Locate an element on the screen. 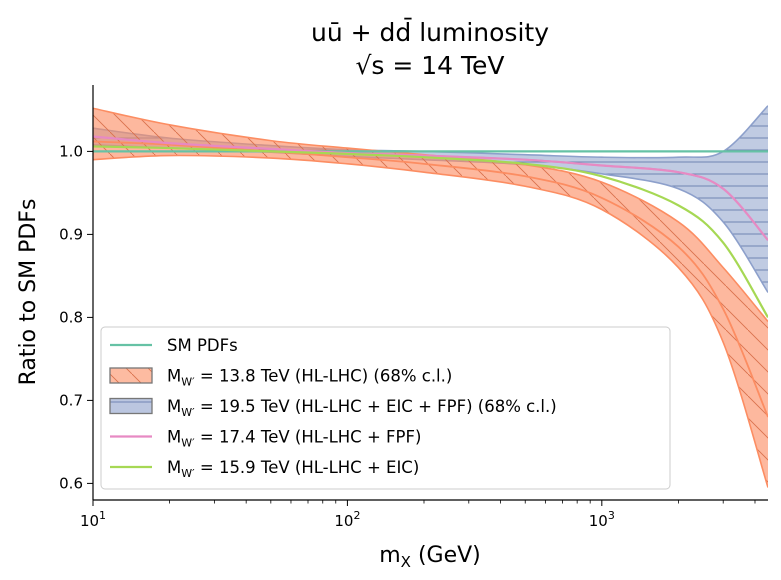 The width and height of the screenshot is (781, 580). y-tick-label-2: 0.8 is located at coordinates (71, 317).